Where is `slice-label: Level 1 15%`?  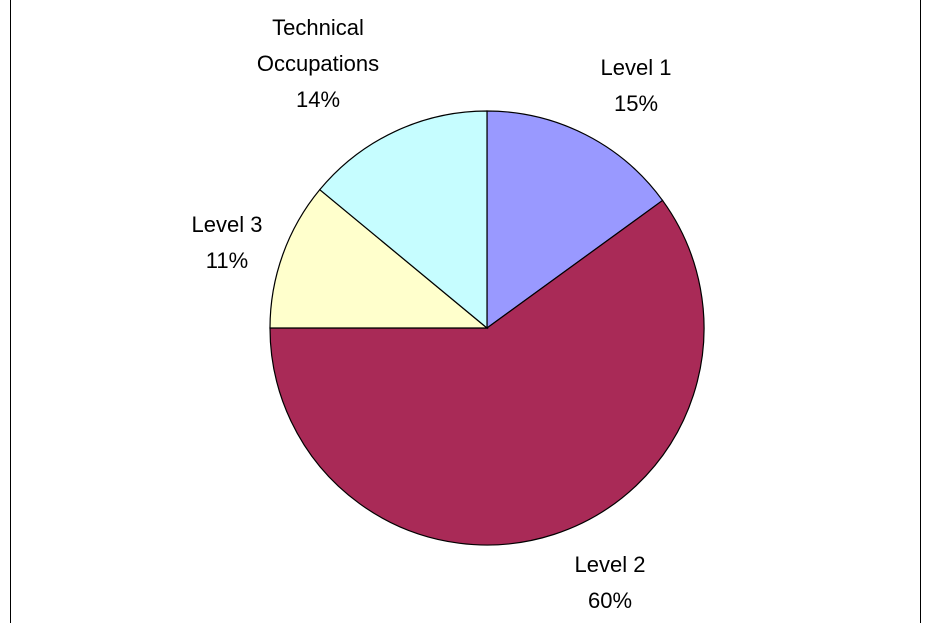 slice-label: Level 1 15% is located at coordinates (636, 86).